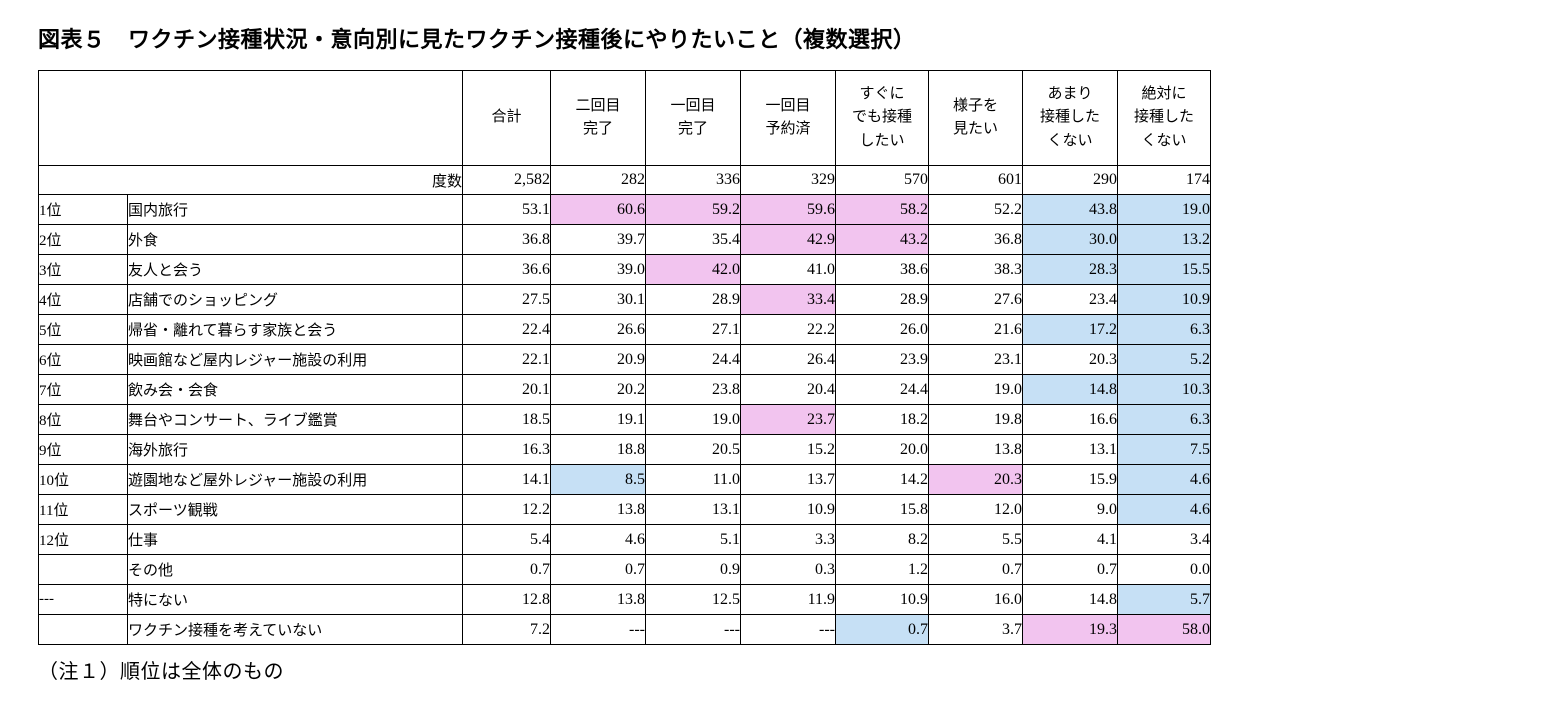  Describe the element at coordinates (788, 299) in the screenshot. I see `value-cell: 33.4` at that location.